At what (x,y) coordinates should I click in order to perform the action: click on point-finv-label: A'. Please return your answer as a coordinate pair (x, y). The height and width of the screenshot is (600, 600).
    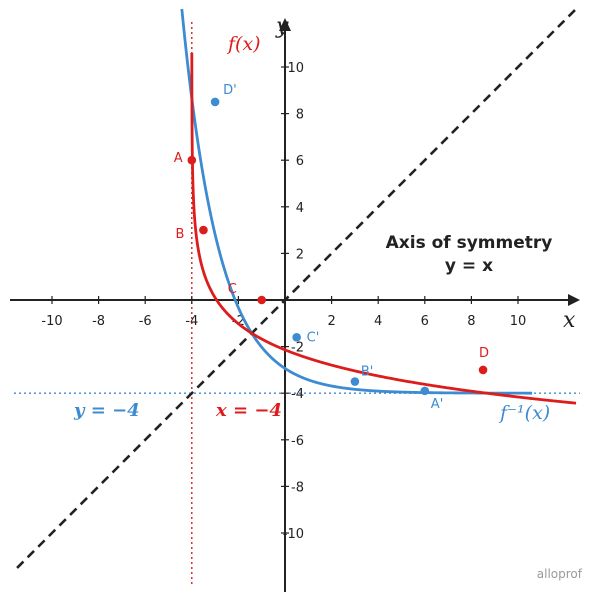
    Looking at the image, I should click on (437, 404).